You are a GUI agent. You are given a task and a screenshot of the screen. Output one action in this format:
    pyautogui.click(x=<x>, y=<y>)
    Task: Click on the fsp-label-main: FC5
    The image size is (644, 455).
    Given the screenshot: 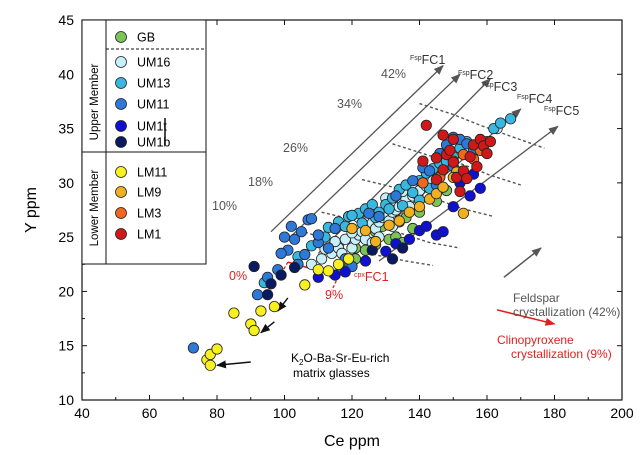 What is the action you would take?
    pyautogui.click(x=568, y=111)
    